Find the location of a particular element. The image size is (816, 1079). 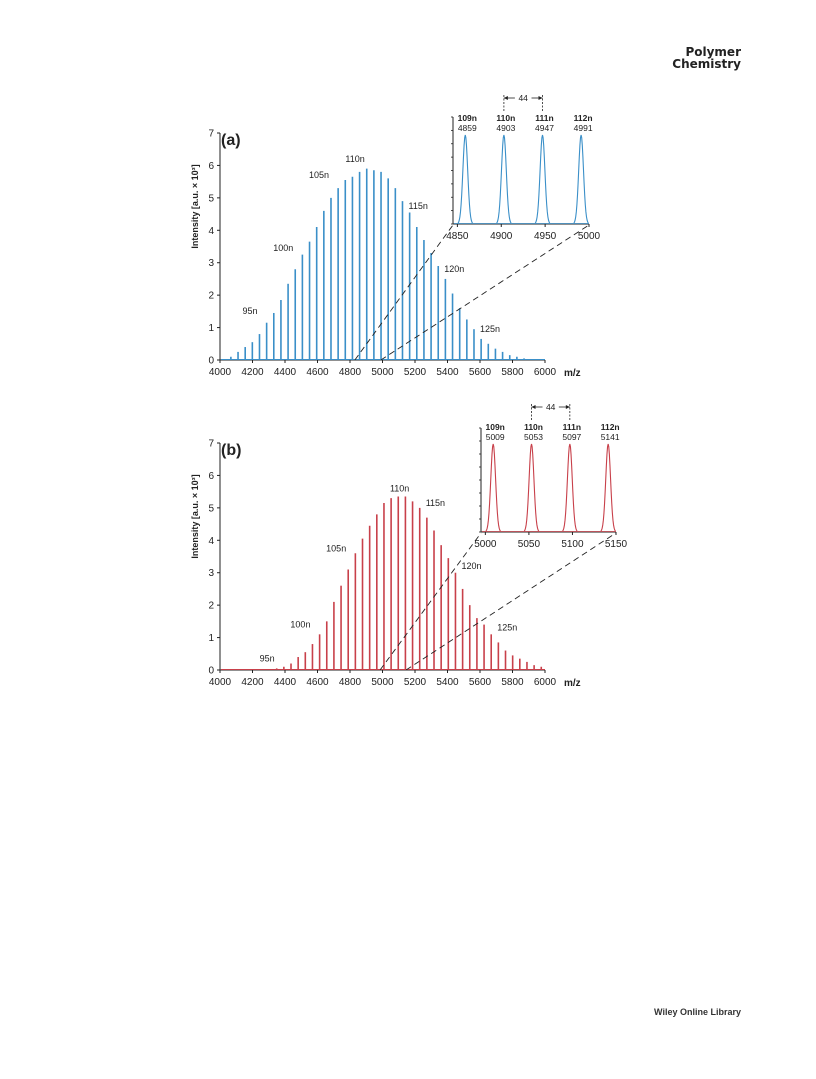

x-tick-label: 5800 is located at coordinates (512, 372).